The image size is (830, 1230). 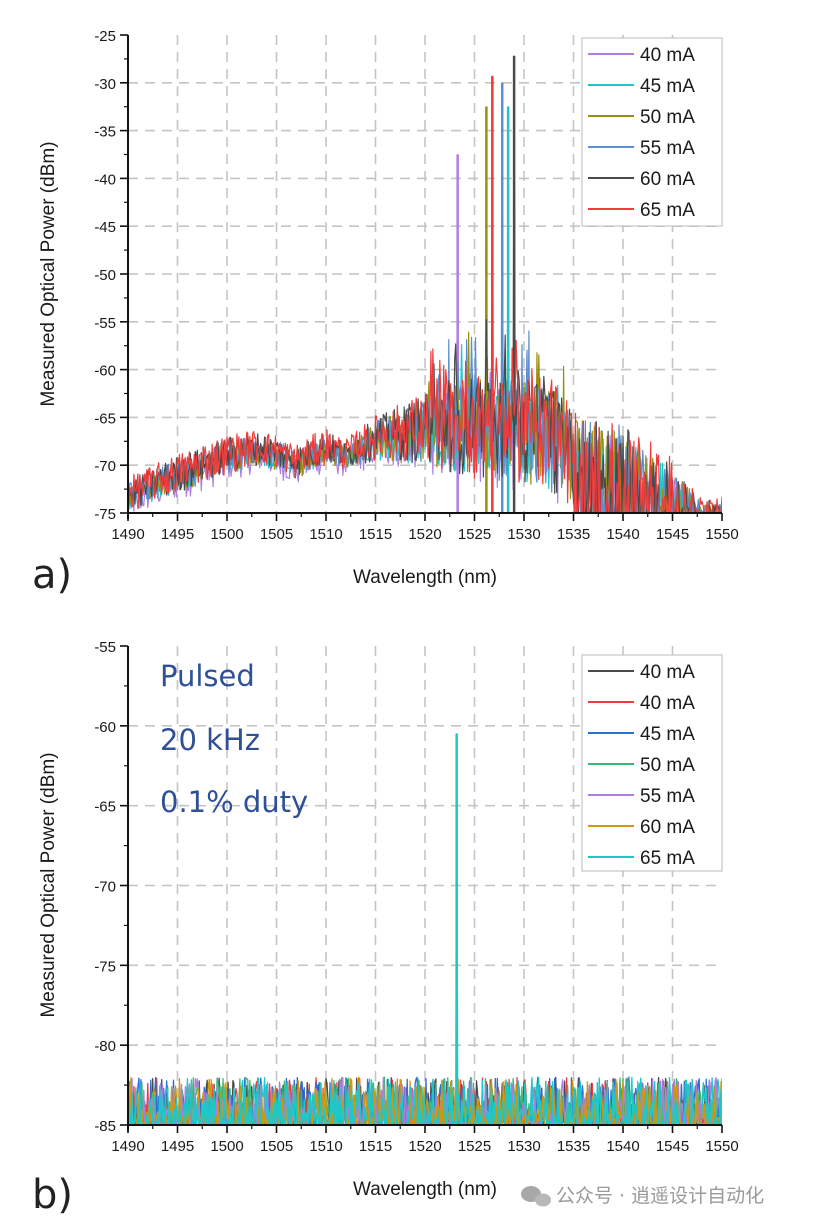 What do you see at coordinates (52, 1195) in the screenshot?
I see `panel-b-label: b)` at bounding box center [52, 1195].